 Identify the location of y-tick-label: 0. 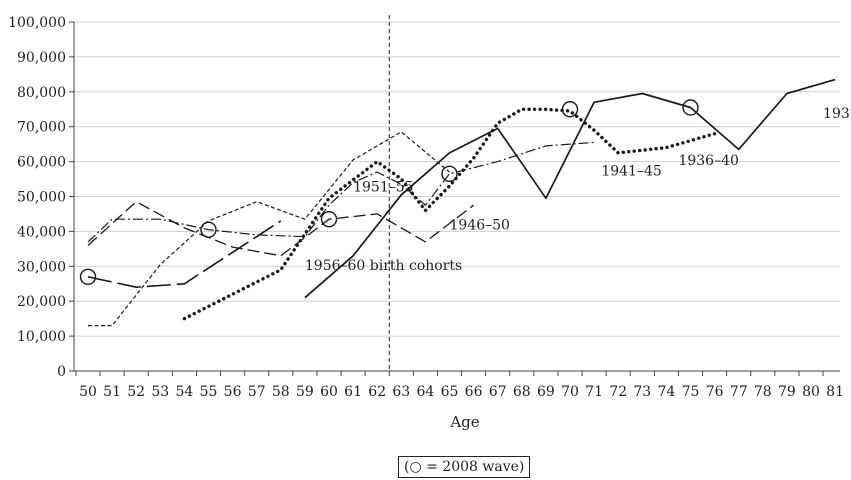
(61, 372).